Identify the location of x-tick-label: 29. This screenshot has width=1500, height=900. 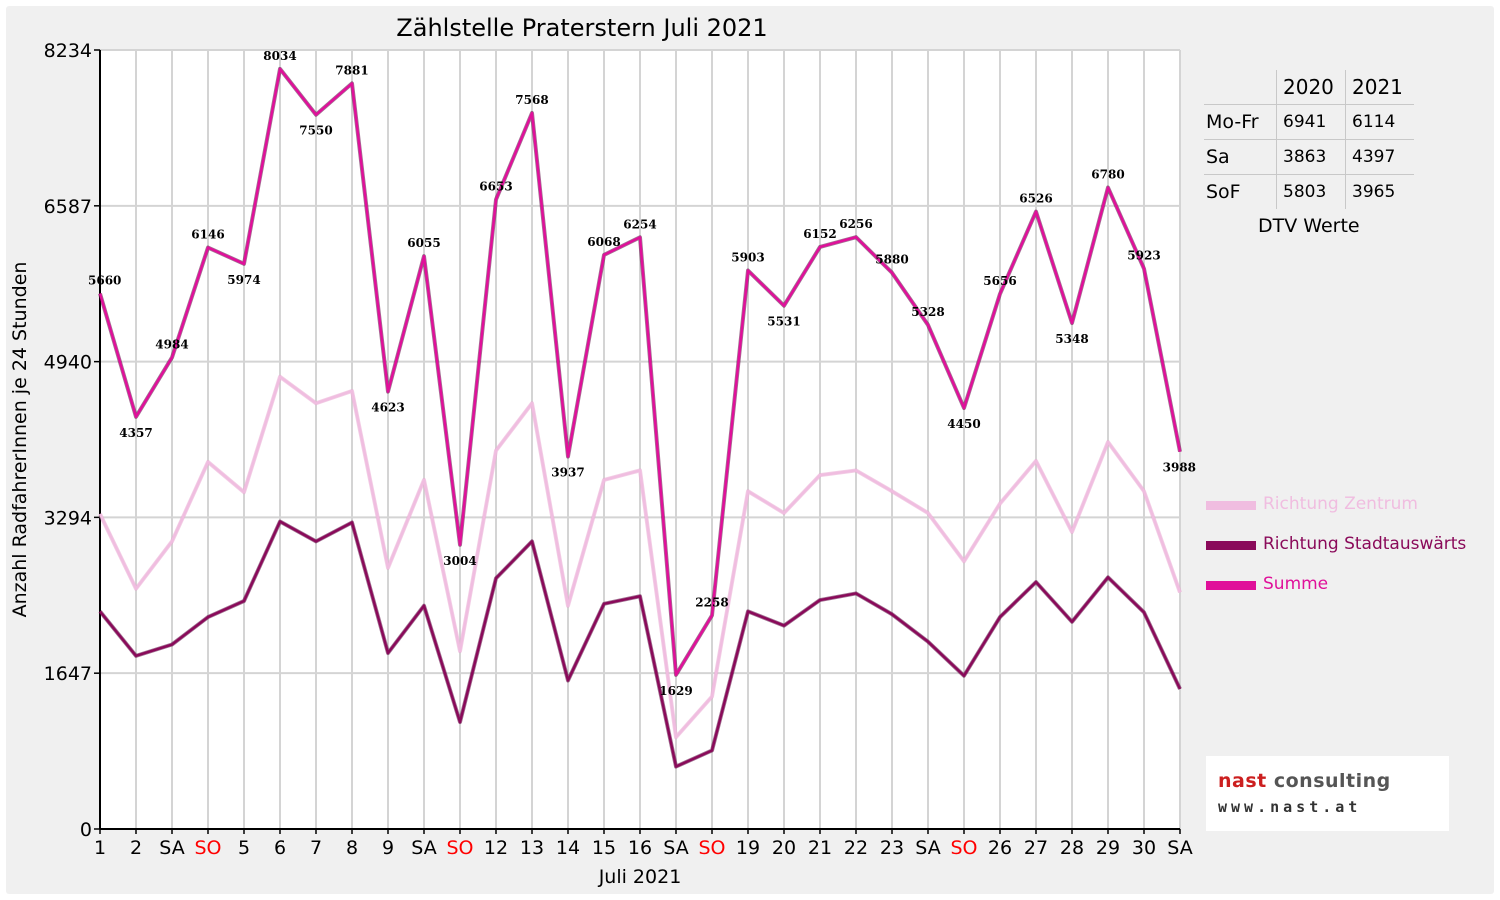
(1108, 848).